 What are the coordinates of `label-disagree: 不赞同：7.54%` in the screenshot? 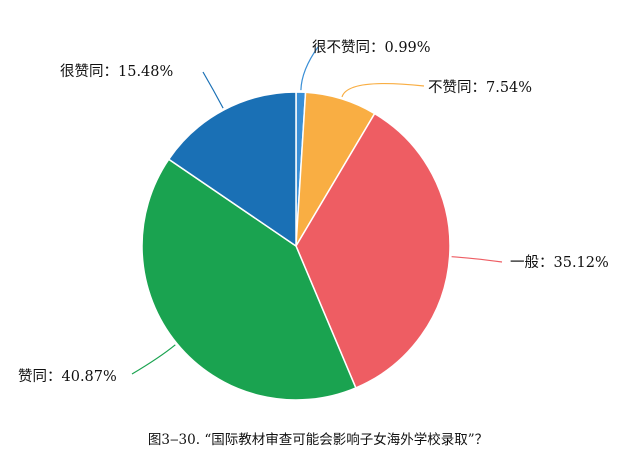 It's located at (480, 87).